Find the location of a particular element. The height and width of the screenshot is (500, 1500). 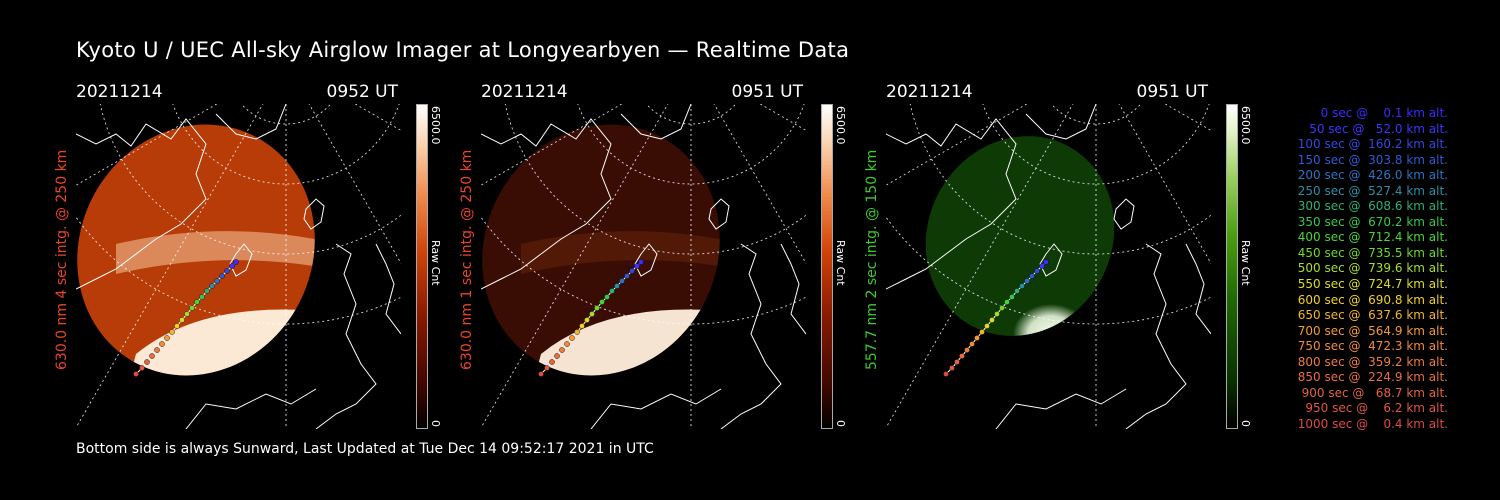

legend-row: 1000 sec @ 0.4 km alt. is located at coordinates (1372, 423).